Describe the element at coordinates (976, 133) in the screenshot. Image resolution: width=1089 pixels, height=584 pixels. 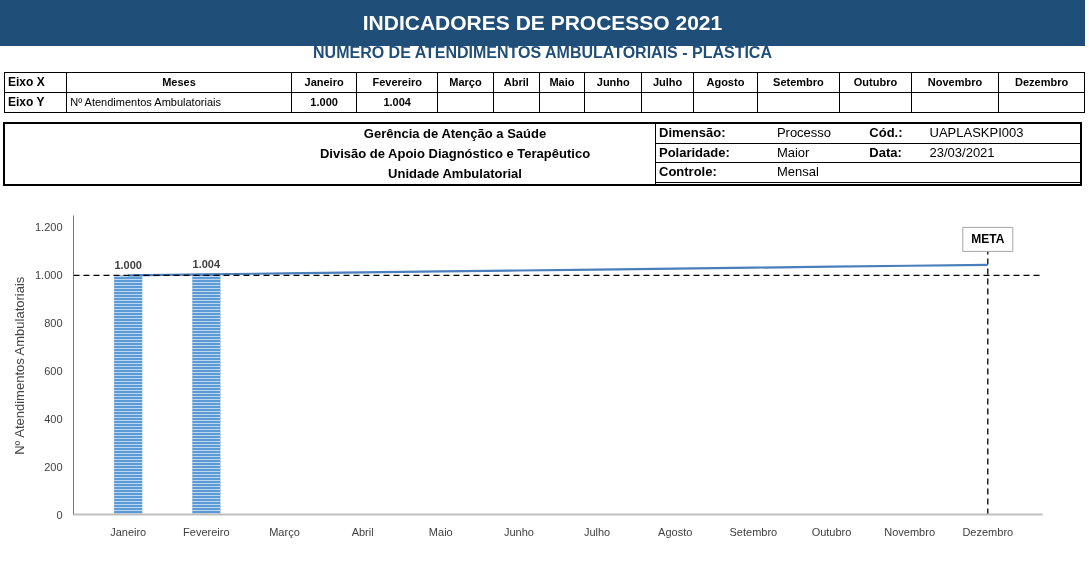
I see `text: UAPLASKPI003` at that location.